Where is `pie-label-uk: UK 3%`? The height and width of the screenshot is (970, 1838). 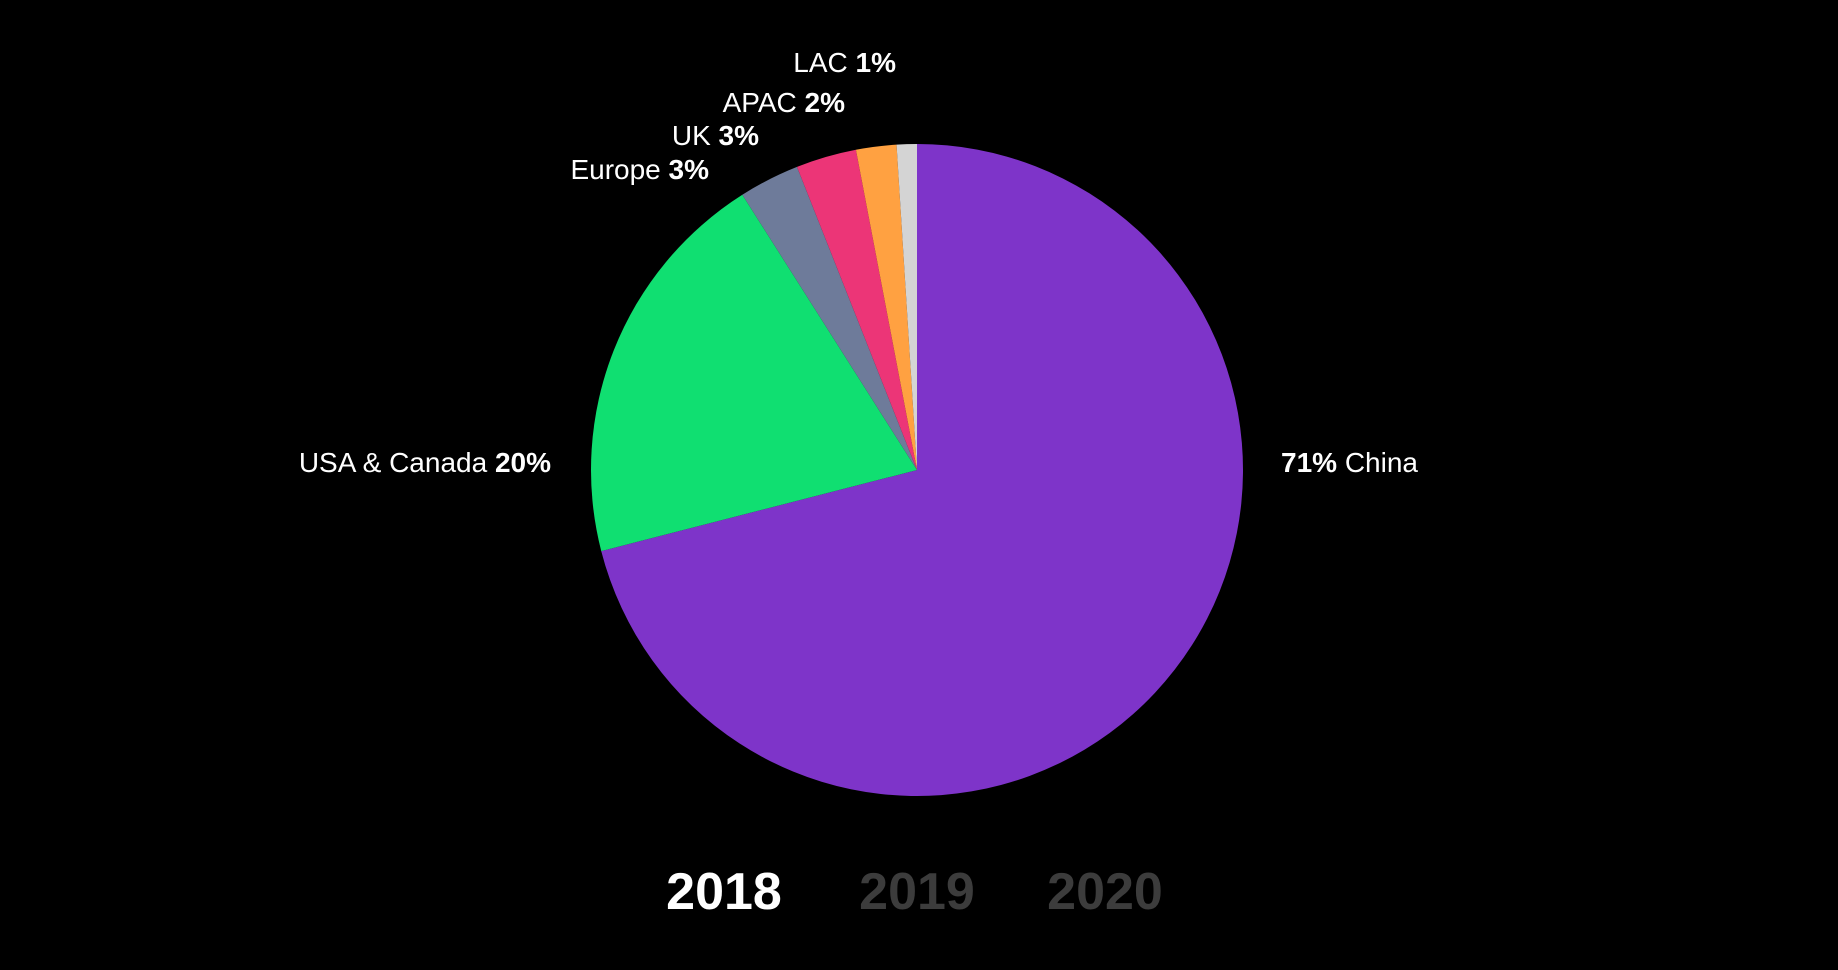
pie-label-uk: UK 3% is located at coordinates (715, 135).